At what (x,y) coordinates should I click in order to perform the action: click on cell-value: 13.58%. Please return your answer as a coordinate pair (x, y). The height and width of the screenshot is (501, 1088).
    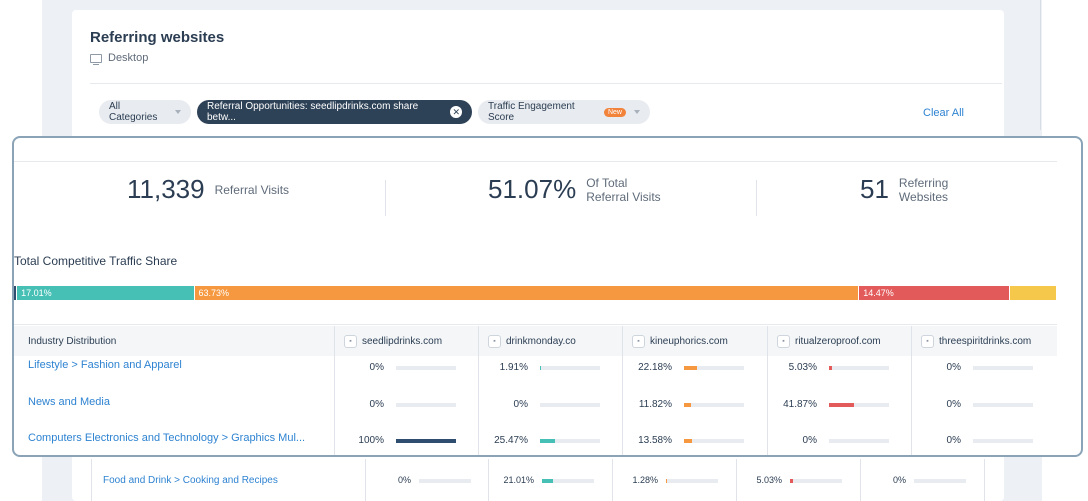
    Looking at the image, I should click on (655, 440).